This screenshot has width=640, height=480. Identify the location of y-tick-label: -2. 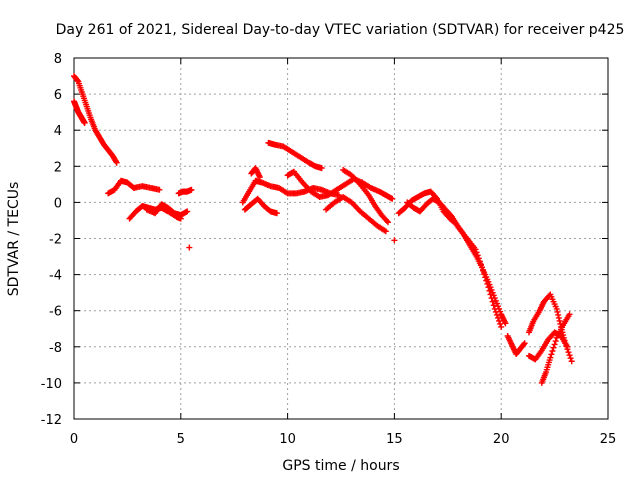
(55, 240).